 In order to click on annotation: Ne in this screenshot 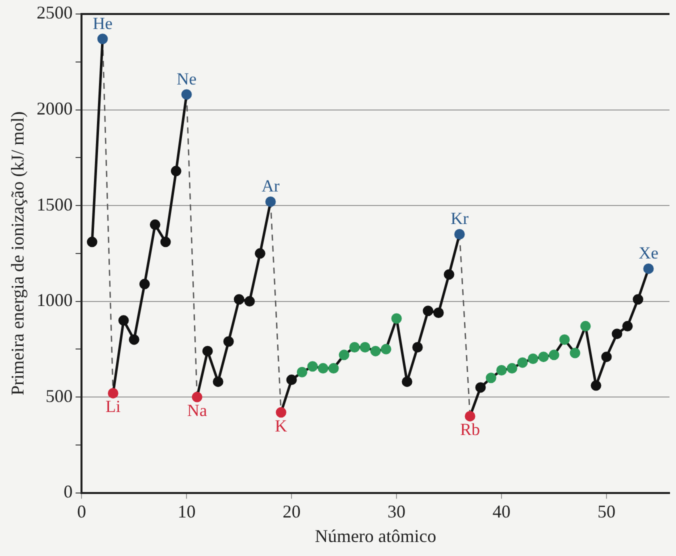, I will do `click(186, 78)`.